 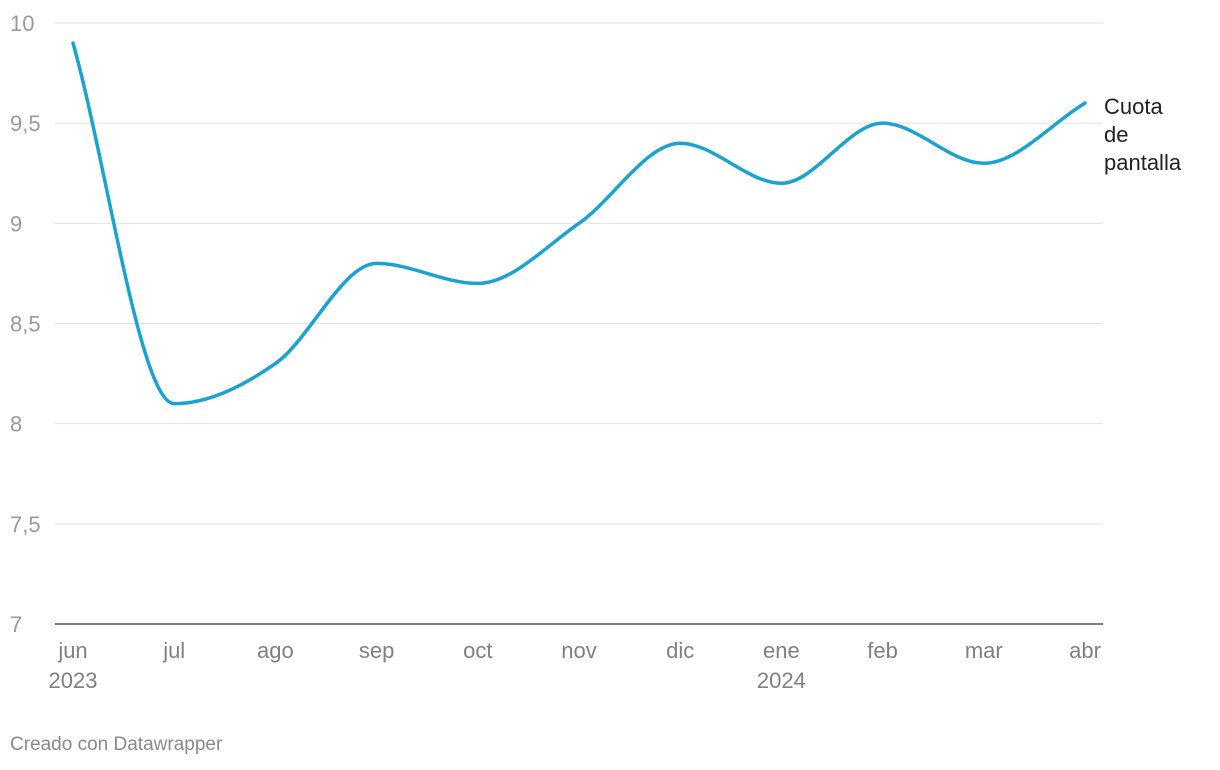 I want to click on x-tick-label: ene, so click(x=781, y=650).